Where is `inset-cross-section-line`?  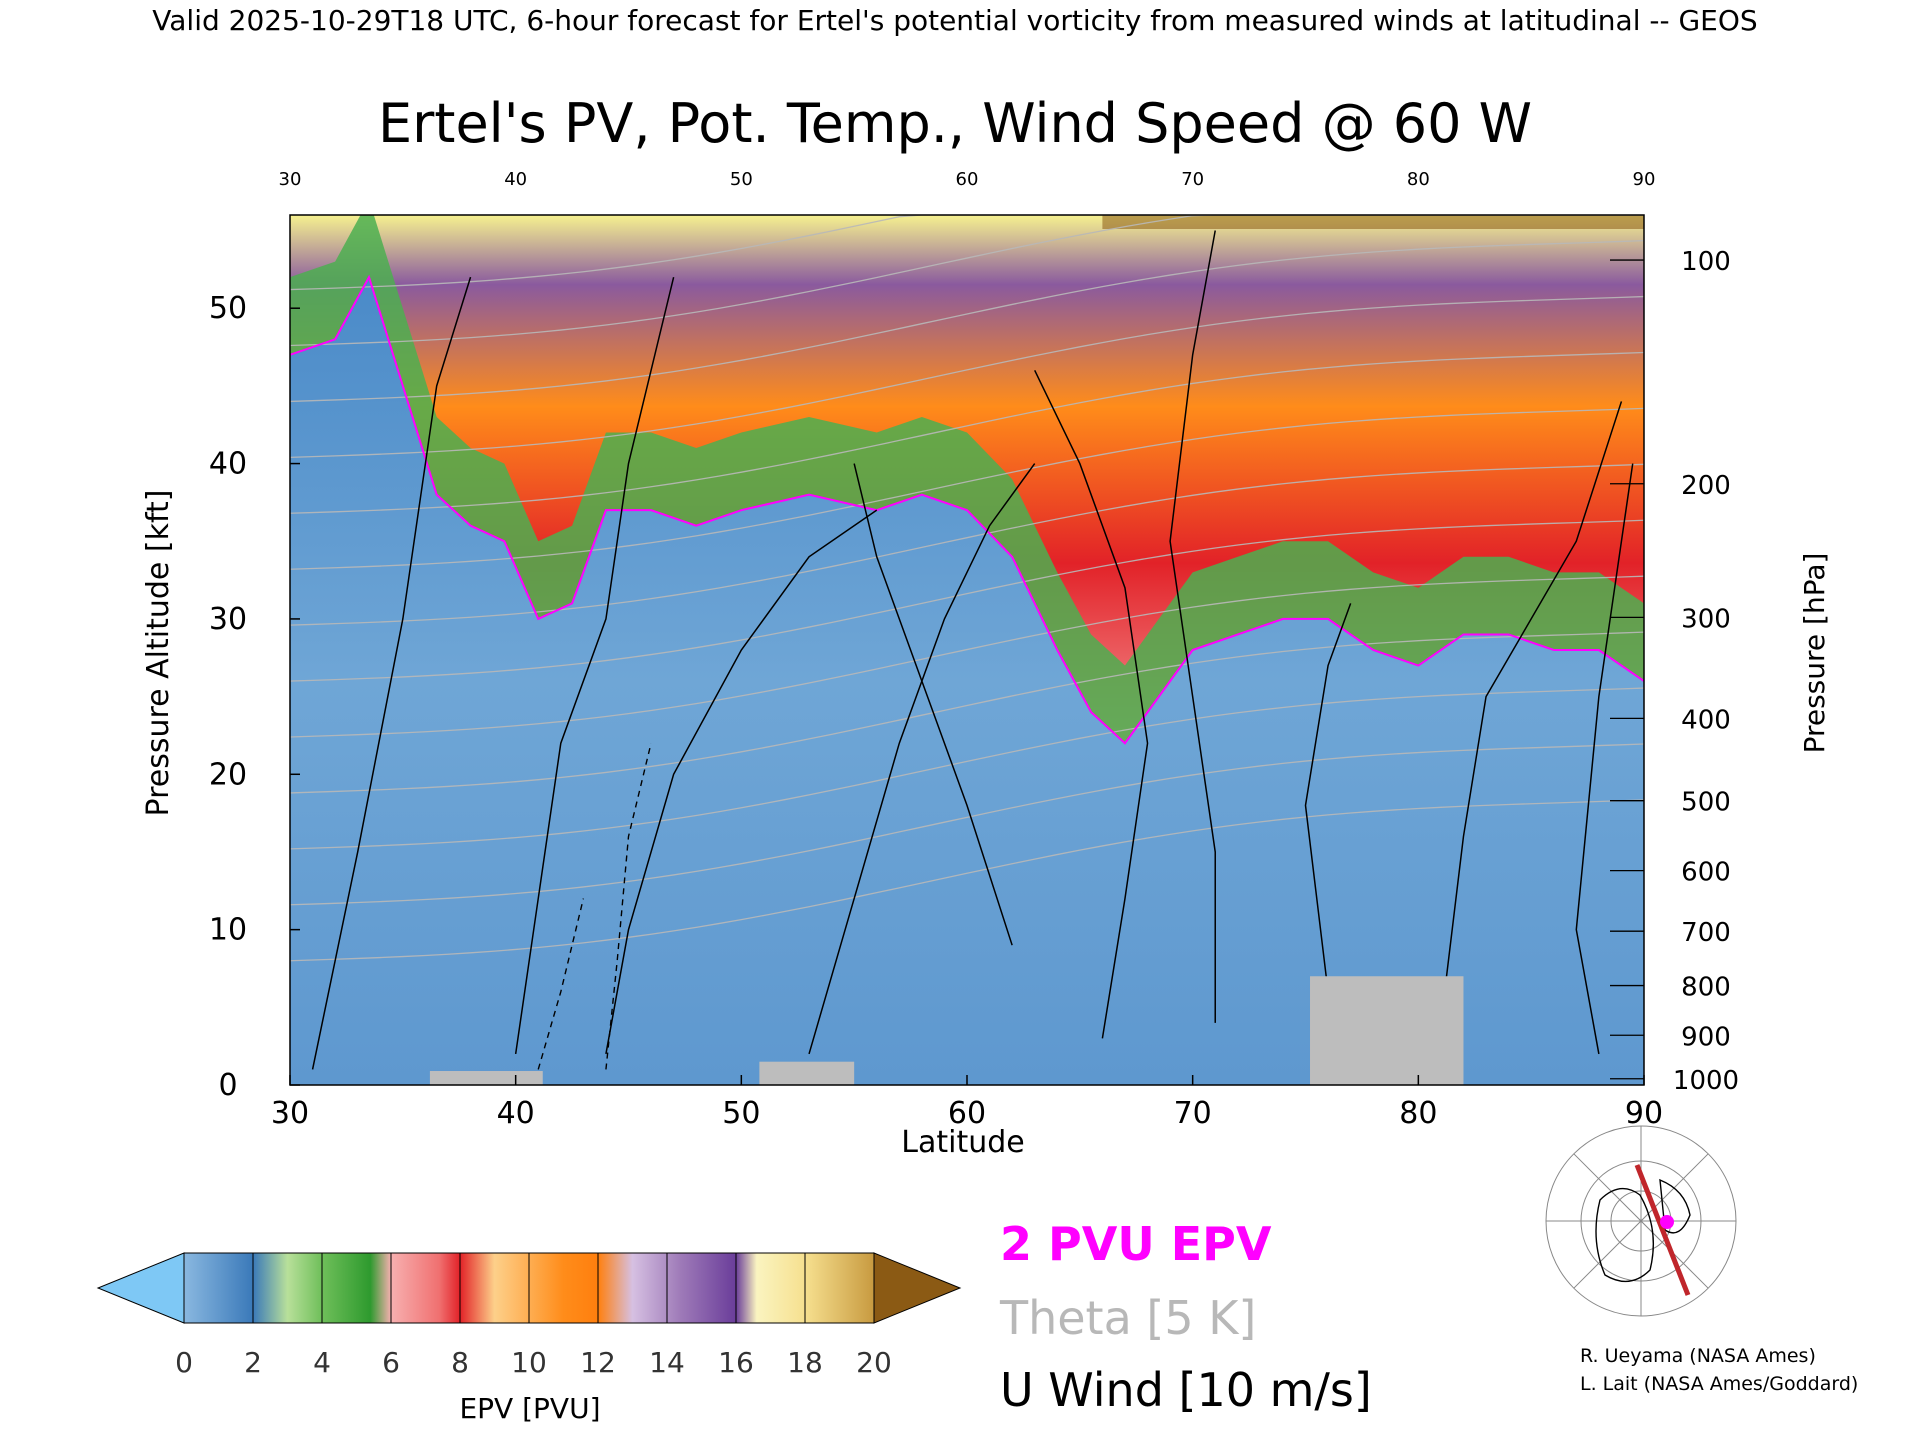
inset-cross-section-line is located at coordinates (1662, 1230).